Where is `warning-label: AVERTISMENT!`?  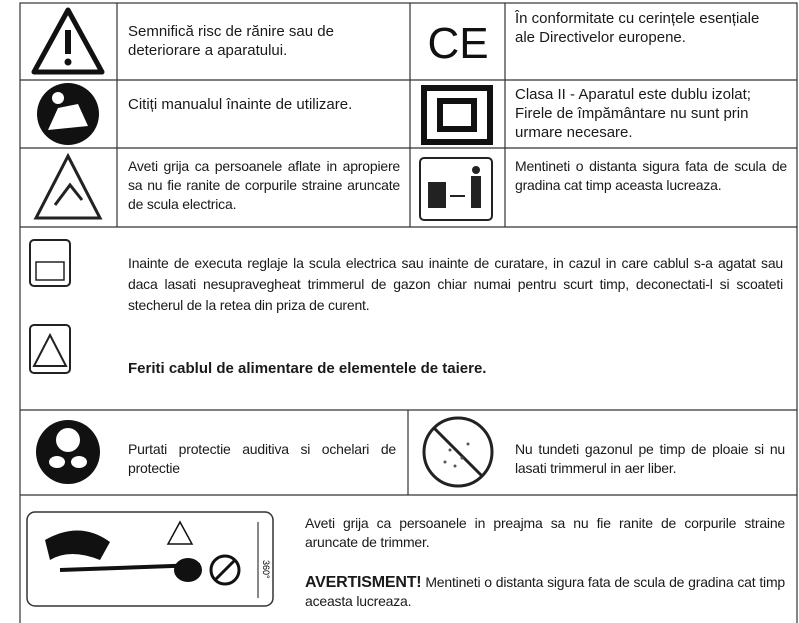 warning-label: AVERTISMENT! is located at coordinates (363, 582).